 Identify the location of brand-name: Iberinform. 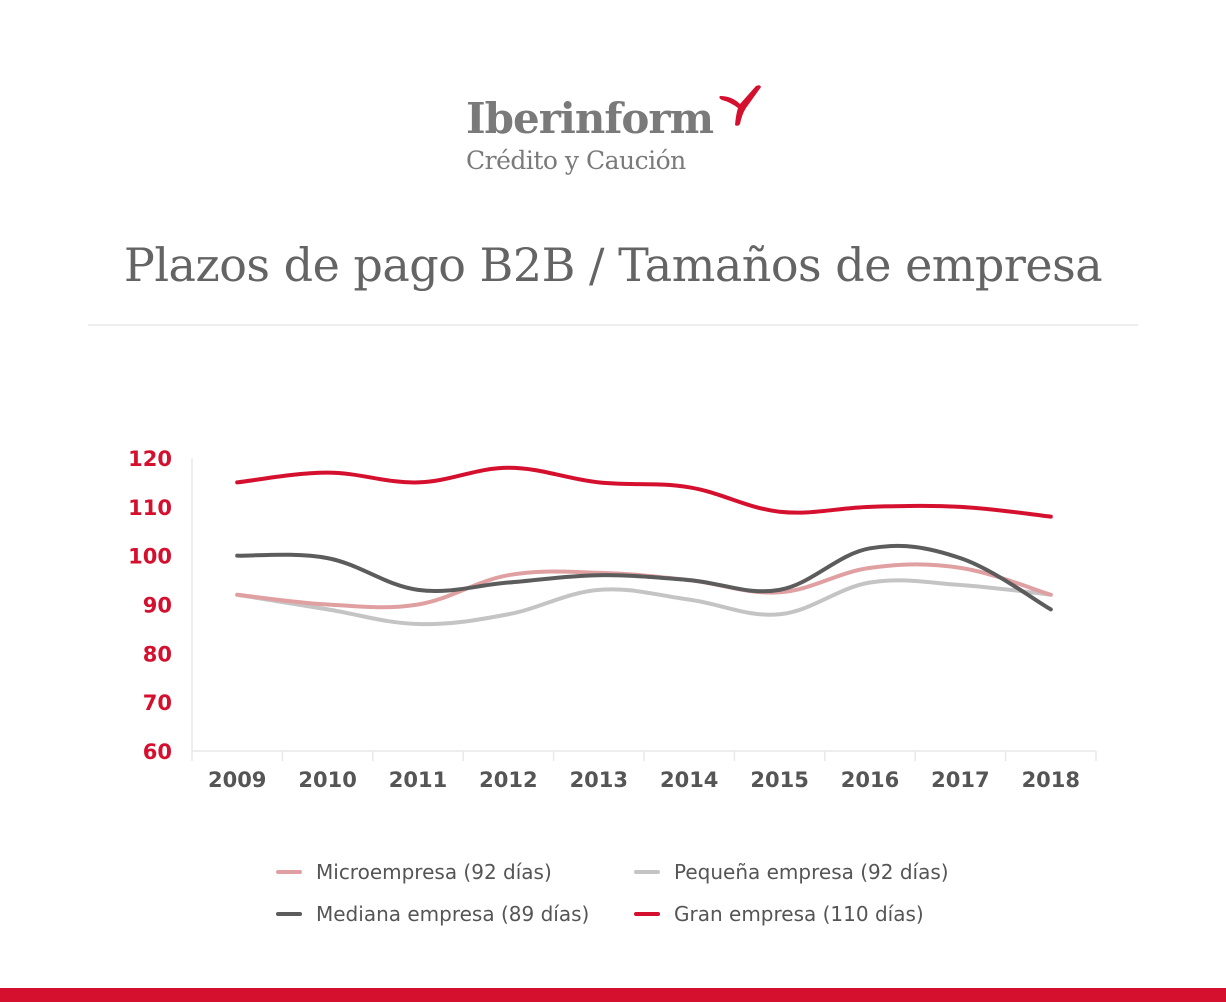
(590, 118).